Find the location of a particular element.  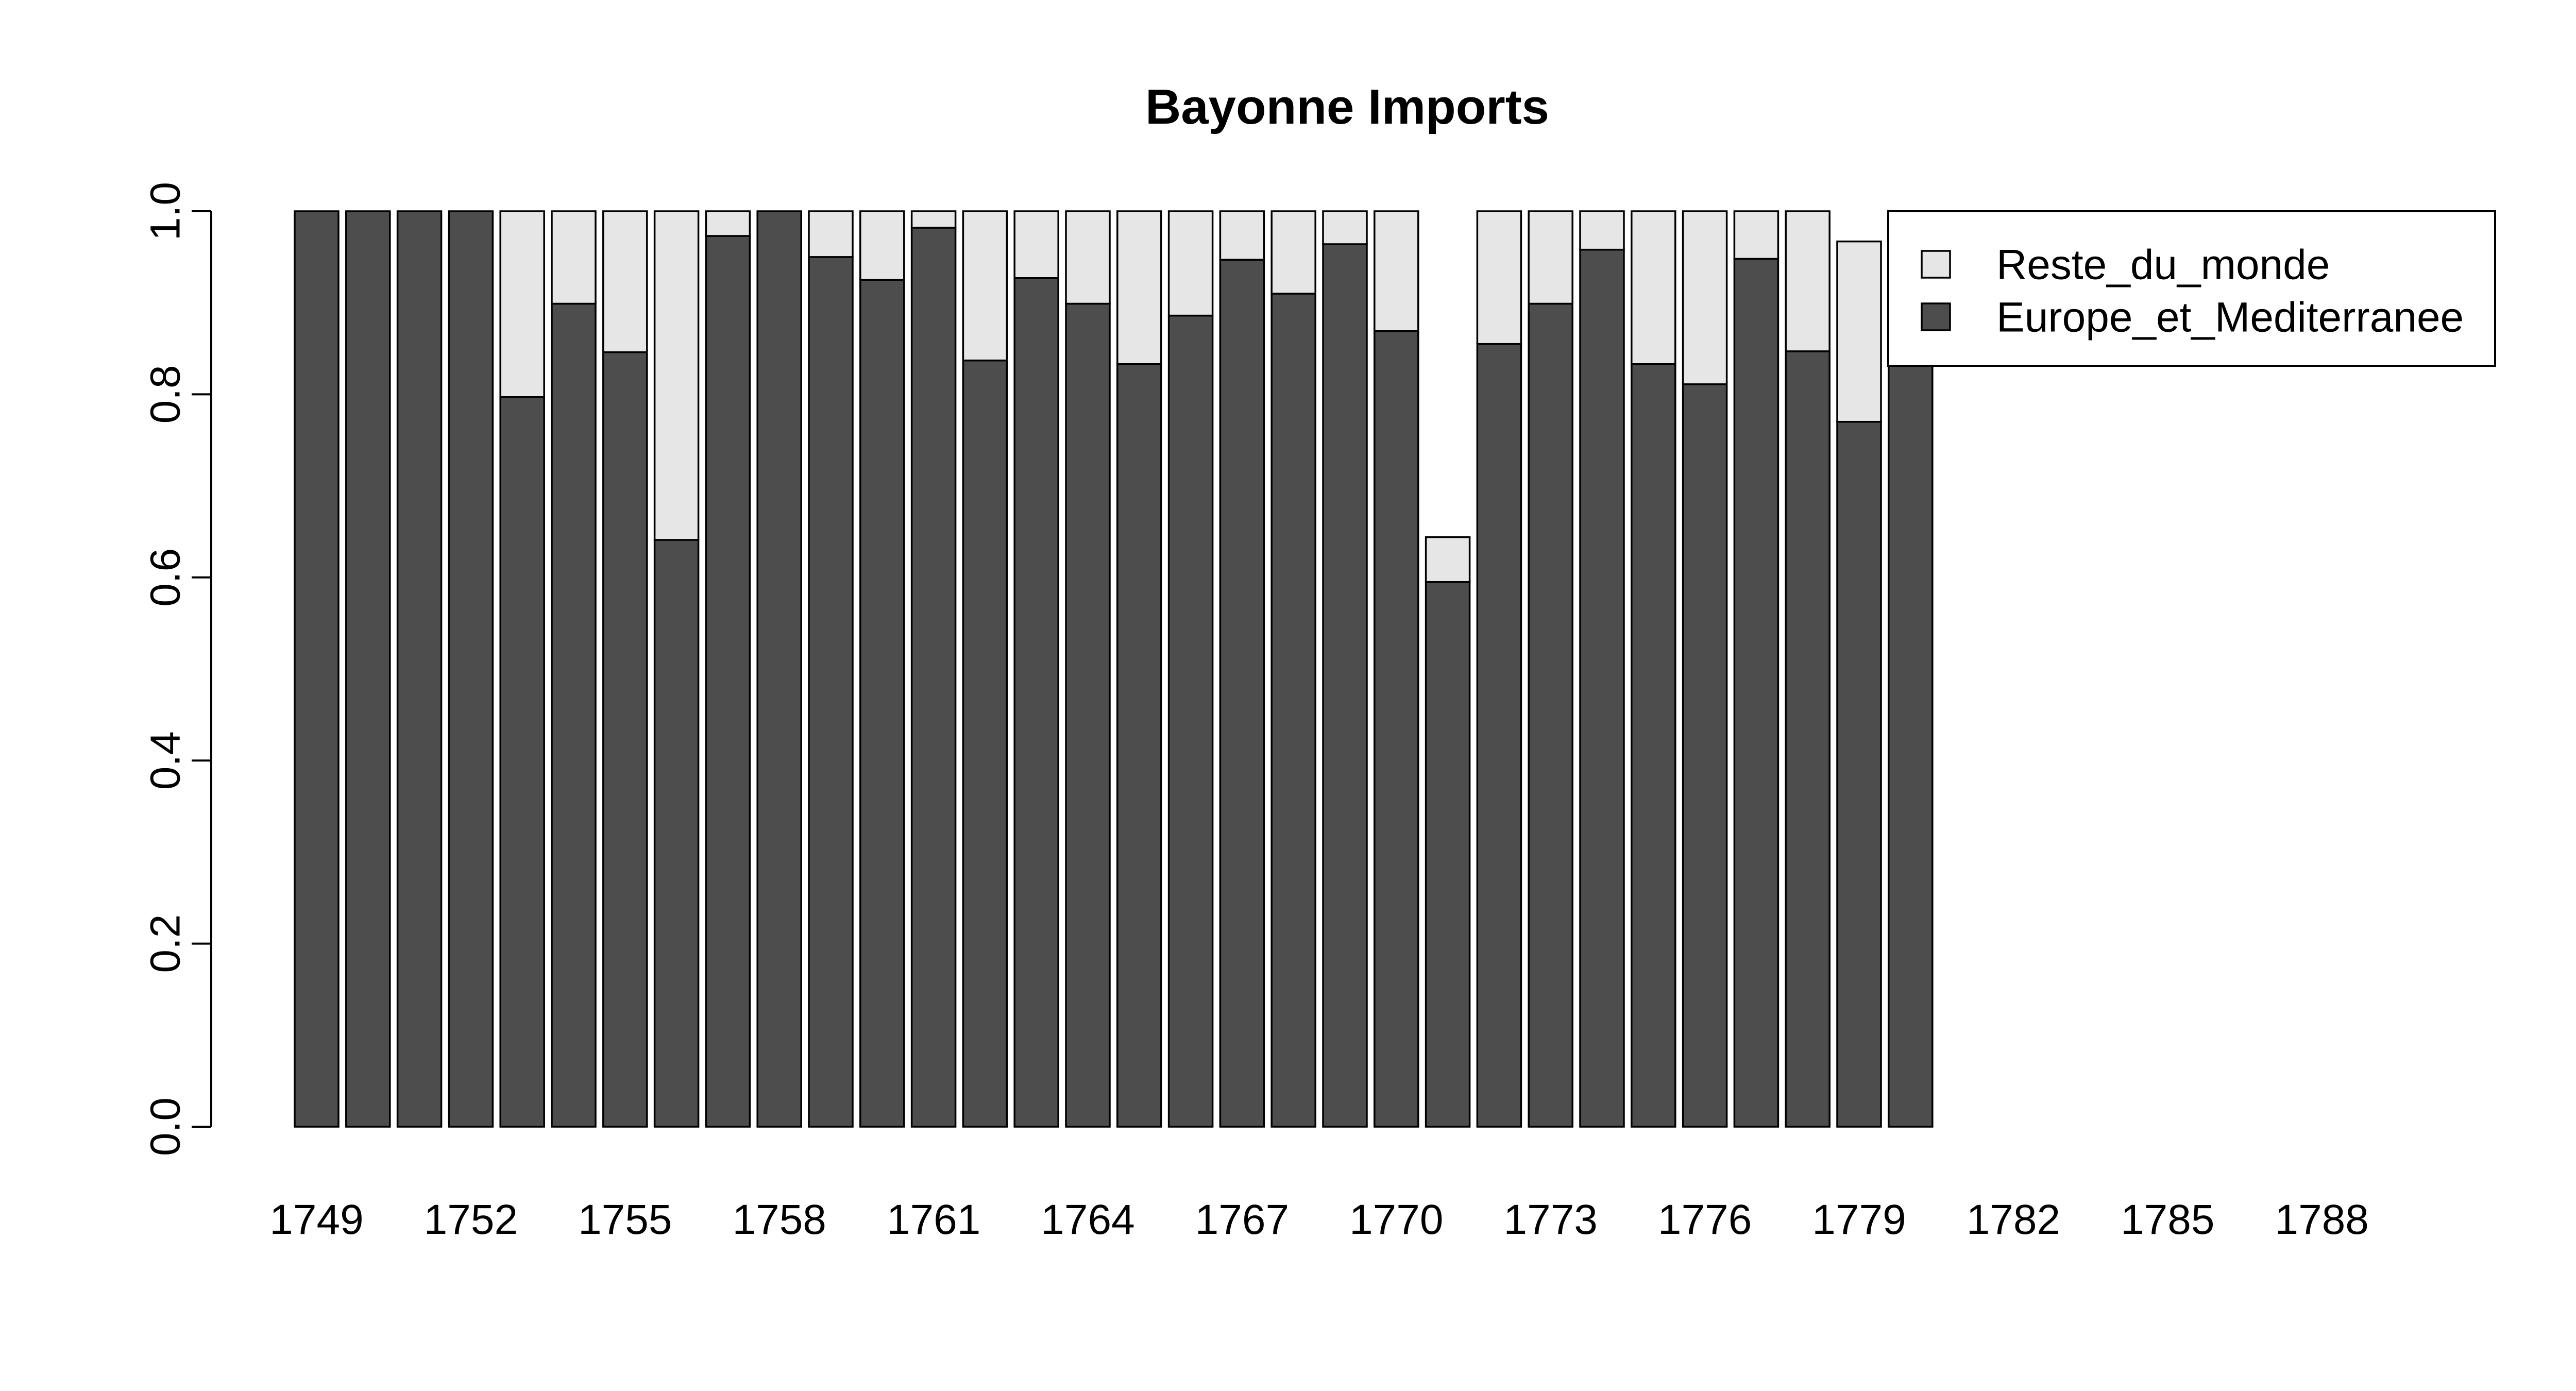

y-tick-label: 0.8 is located at coordinates (165, 394).